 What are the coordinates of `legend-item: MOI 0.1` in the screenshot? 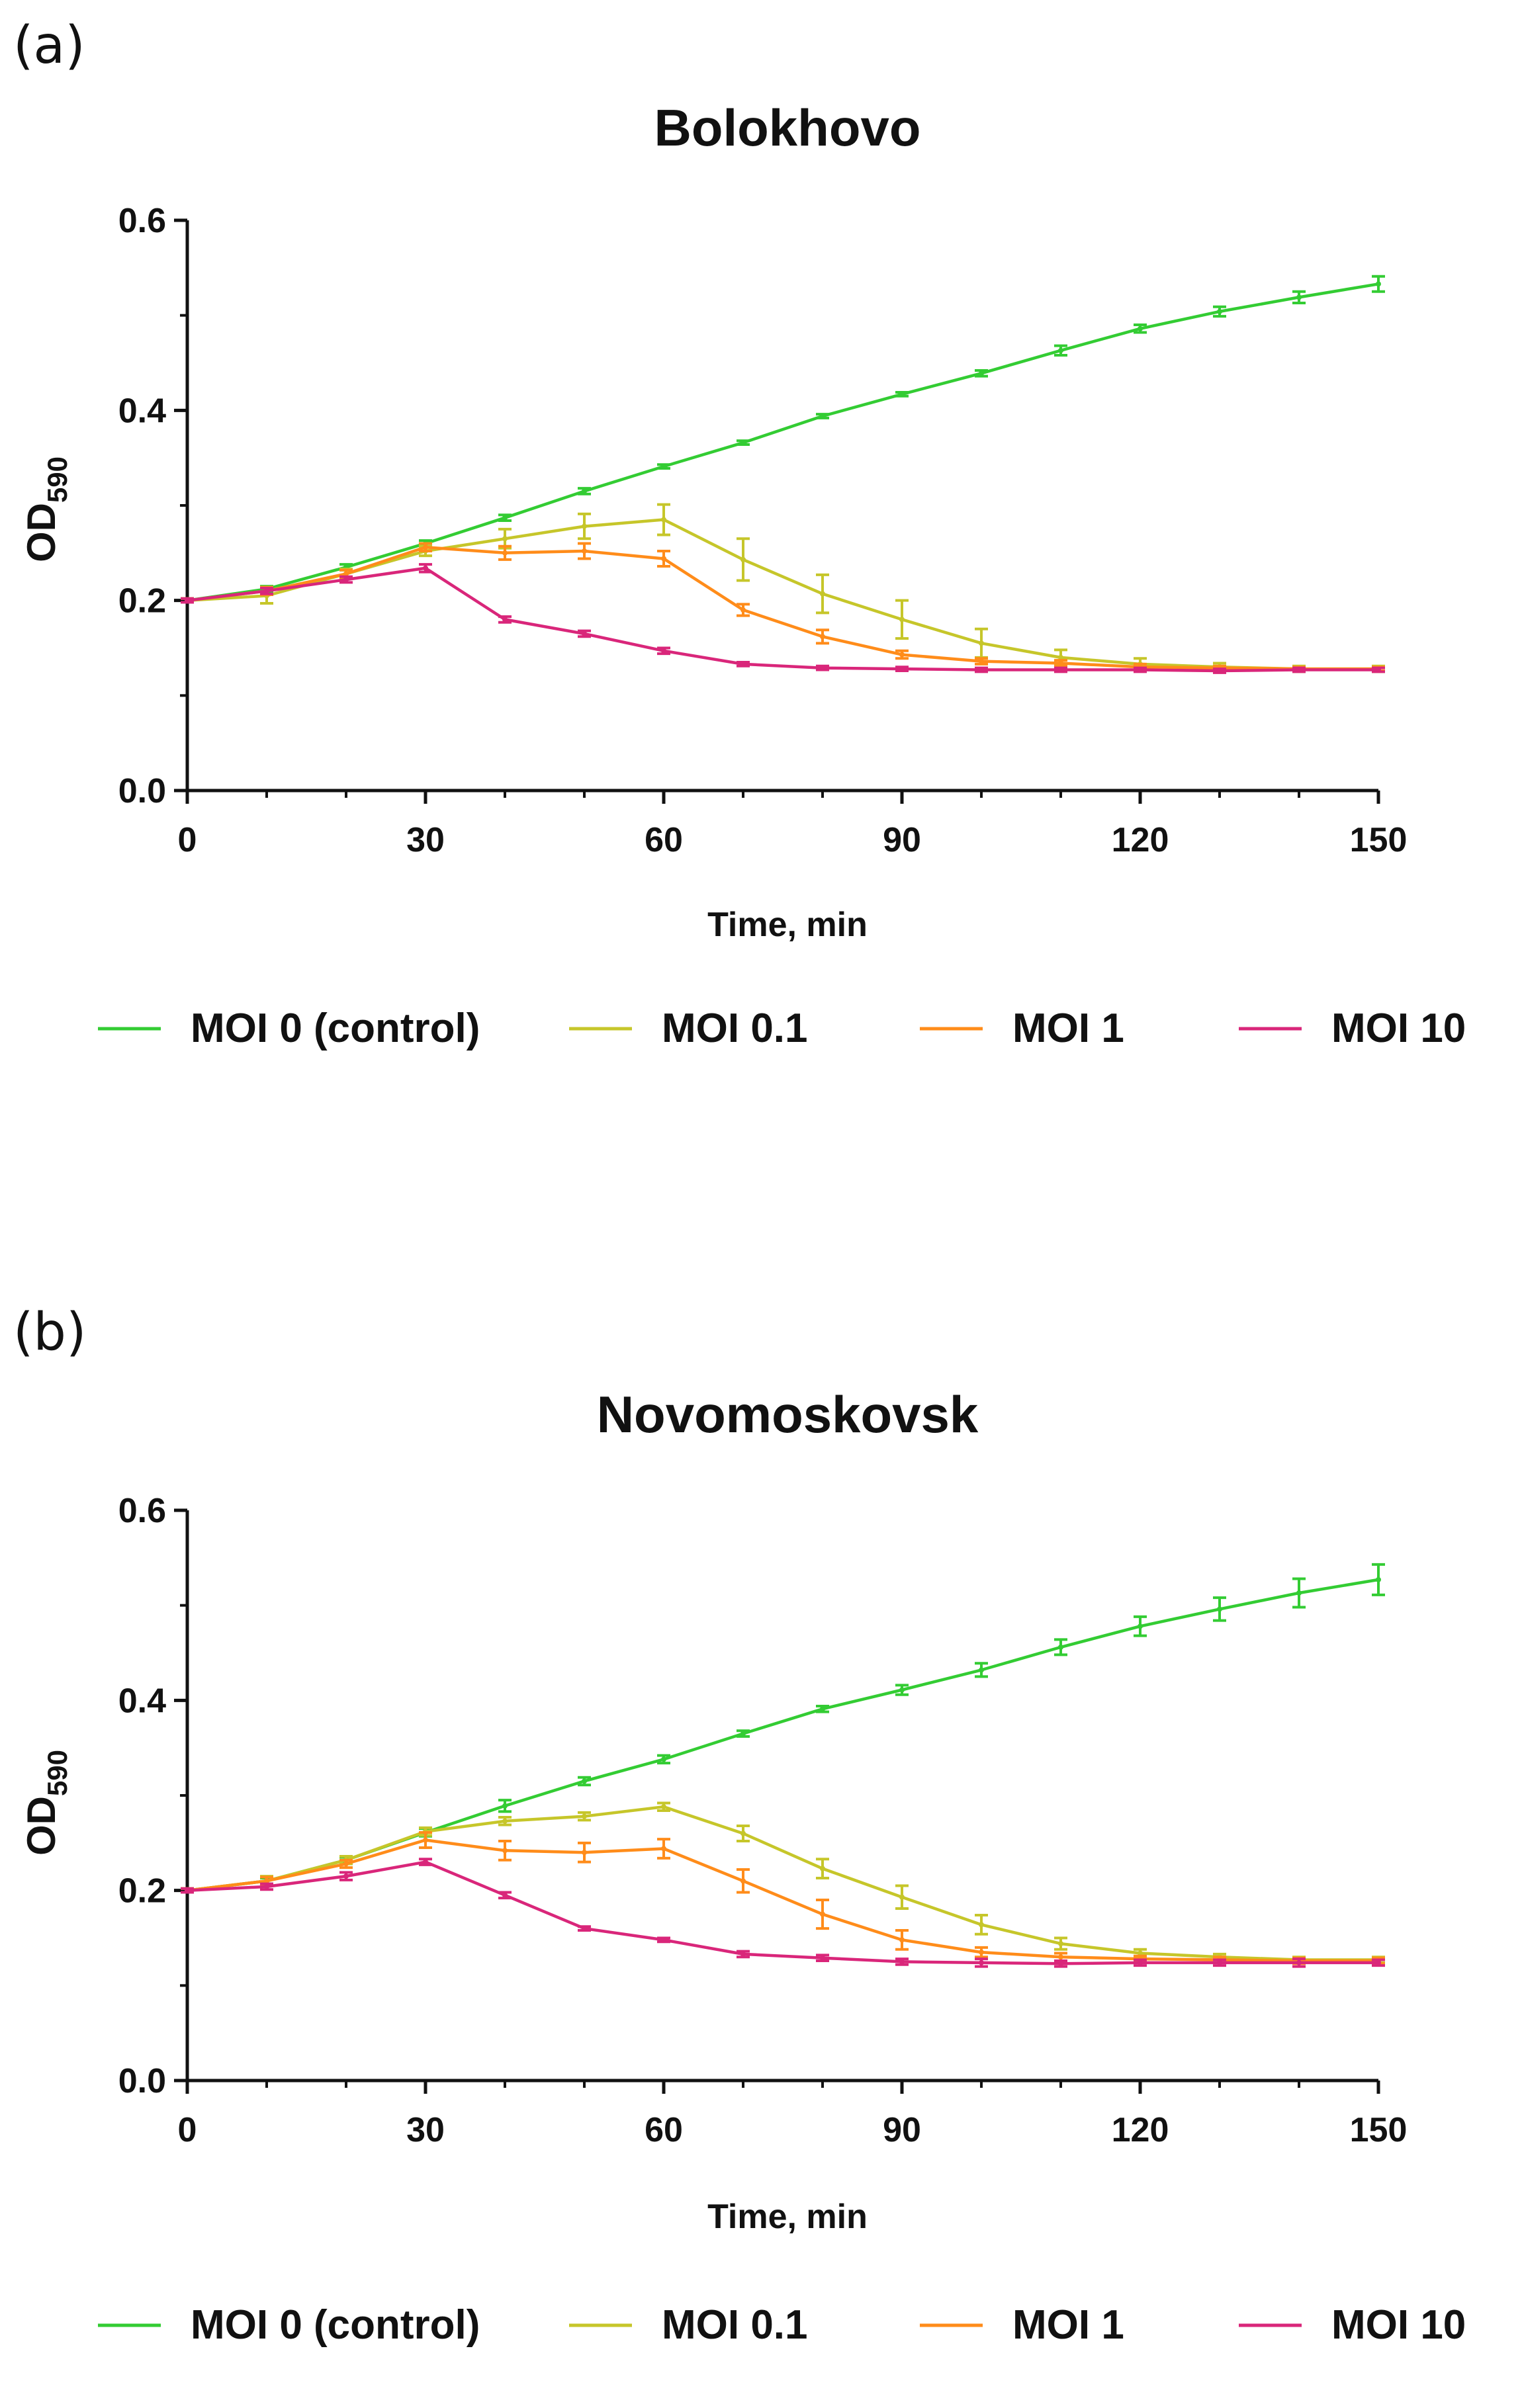 It's located at (688, 1028).